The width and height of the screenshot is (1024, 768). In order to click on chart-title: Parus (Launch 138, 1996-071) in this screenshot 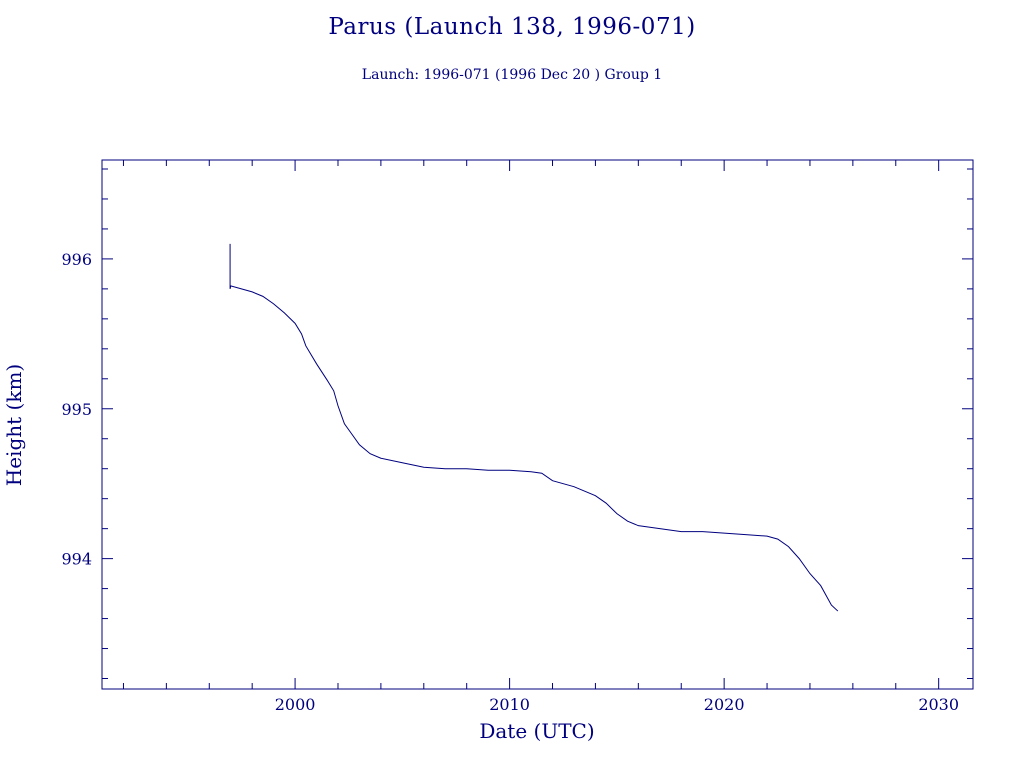, I will do `click(512, 27)`.